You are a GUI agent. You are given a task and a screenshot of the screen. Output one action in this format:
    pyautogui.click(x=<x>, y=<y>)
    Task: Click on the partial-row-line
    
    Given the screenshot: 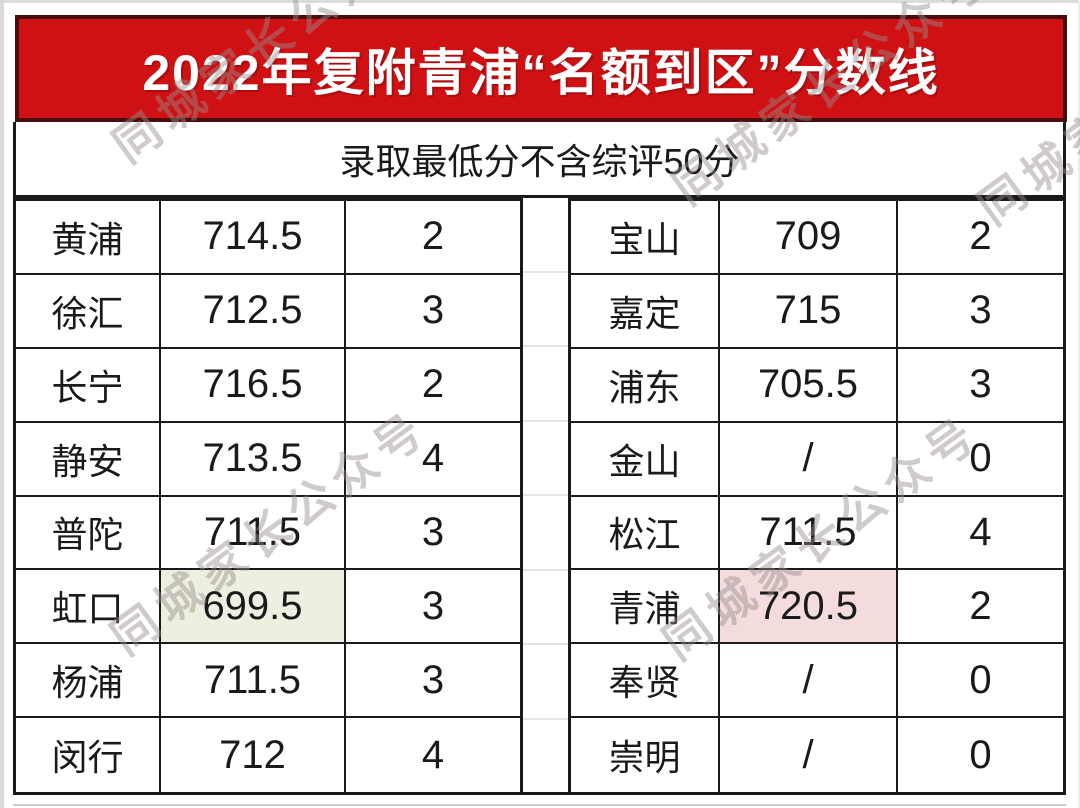 What is the action you would take?
    pyautogui.click(x=539, y=805)
    